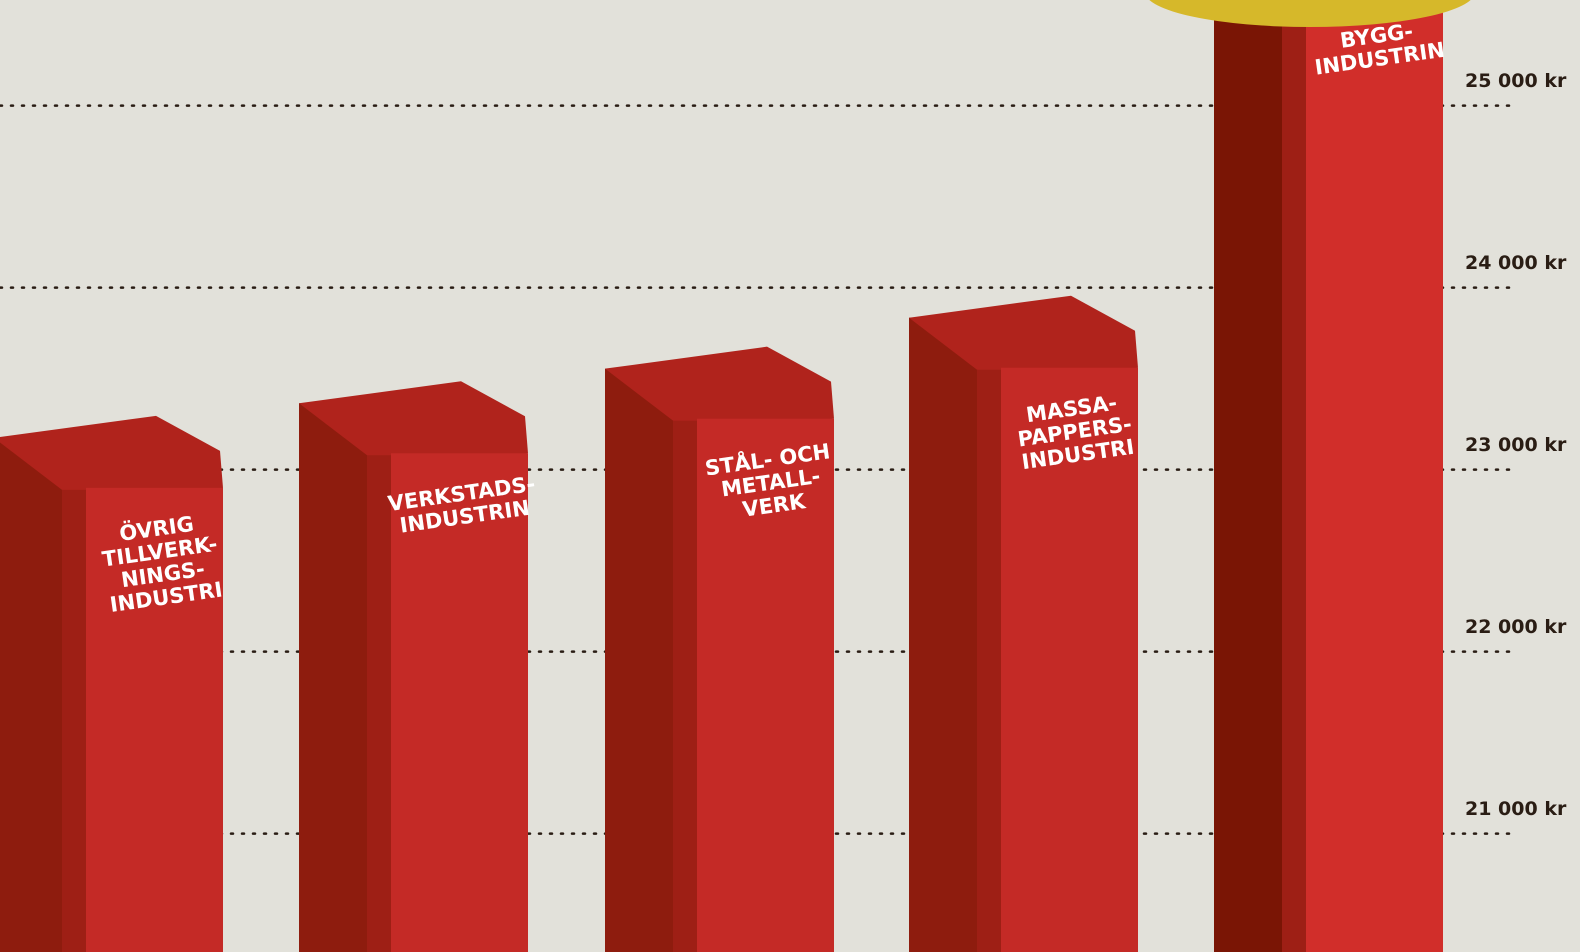 The width and height of the screenshot is (1580, 952). What do you see at coordinates (1516, 444) in the screenshot?
I see `y-tick-label: 23 000 kr` at bounding box center [1516, 444].